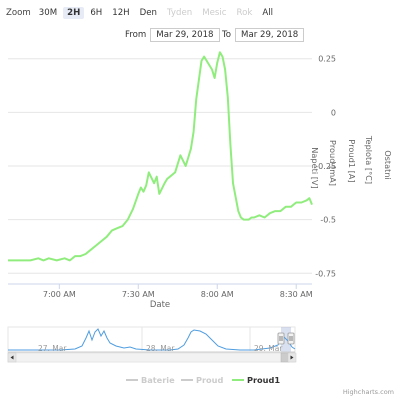  What do you see at coordinates (369, 159) in the screenshot?
I see `y-axis-title: Teplota [°C]` at bounding box center [369, 159].